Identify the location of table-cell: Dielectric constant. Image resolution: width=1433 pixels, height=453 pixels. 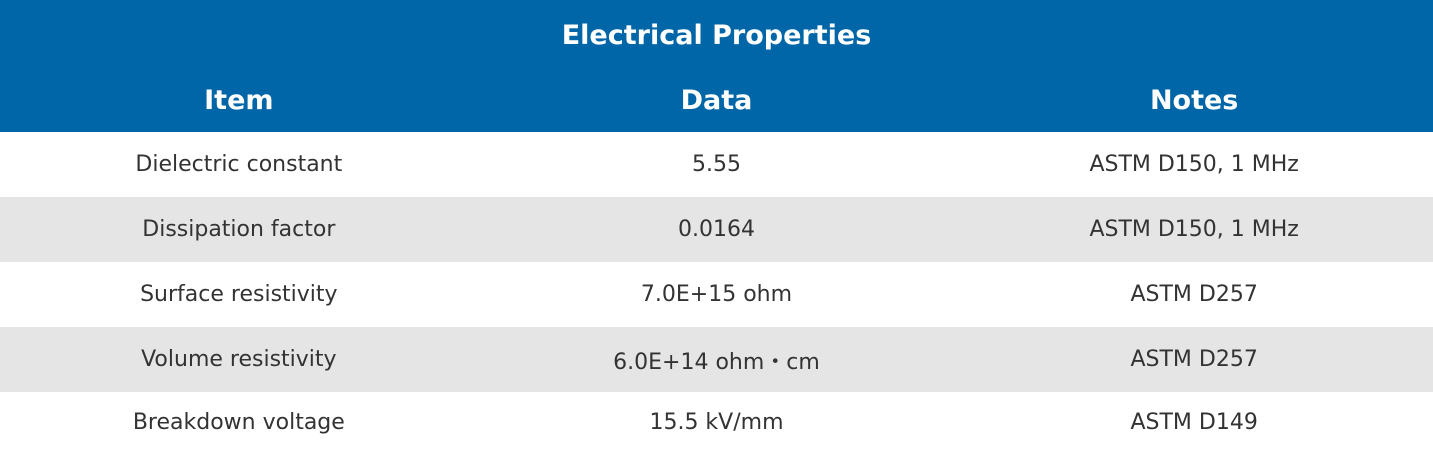
(239, 164).